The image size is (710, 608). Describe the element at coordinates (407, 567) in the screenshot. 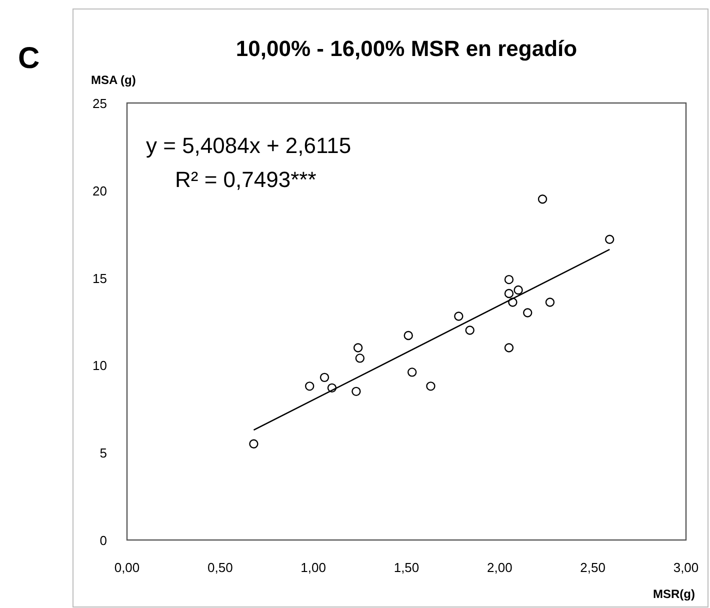

I see `x-tick-label: 1,50` at that location.